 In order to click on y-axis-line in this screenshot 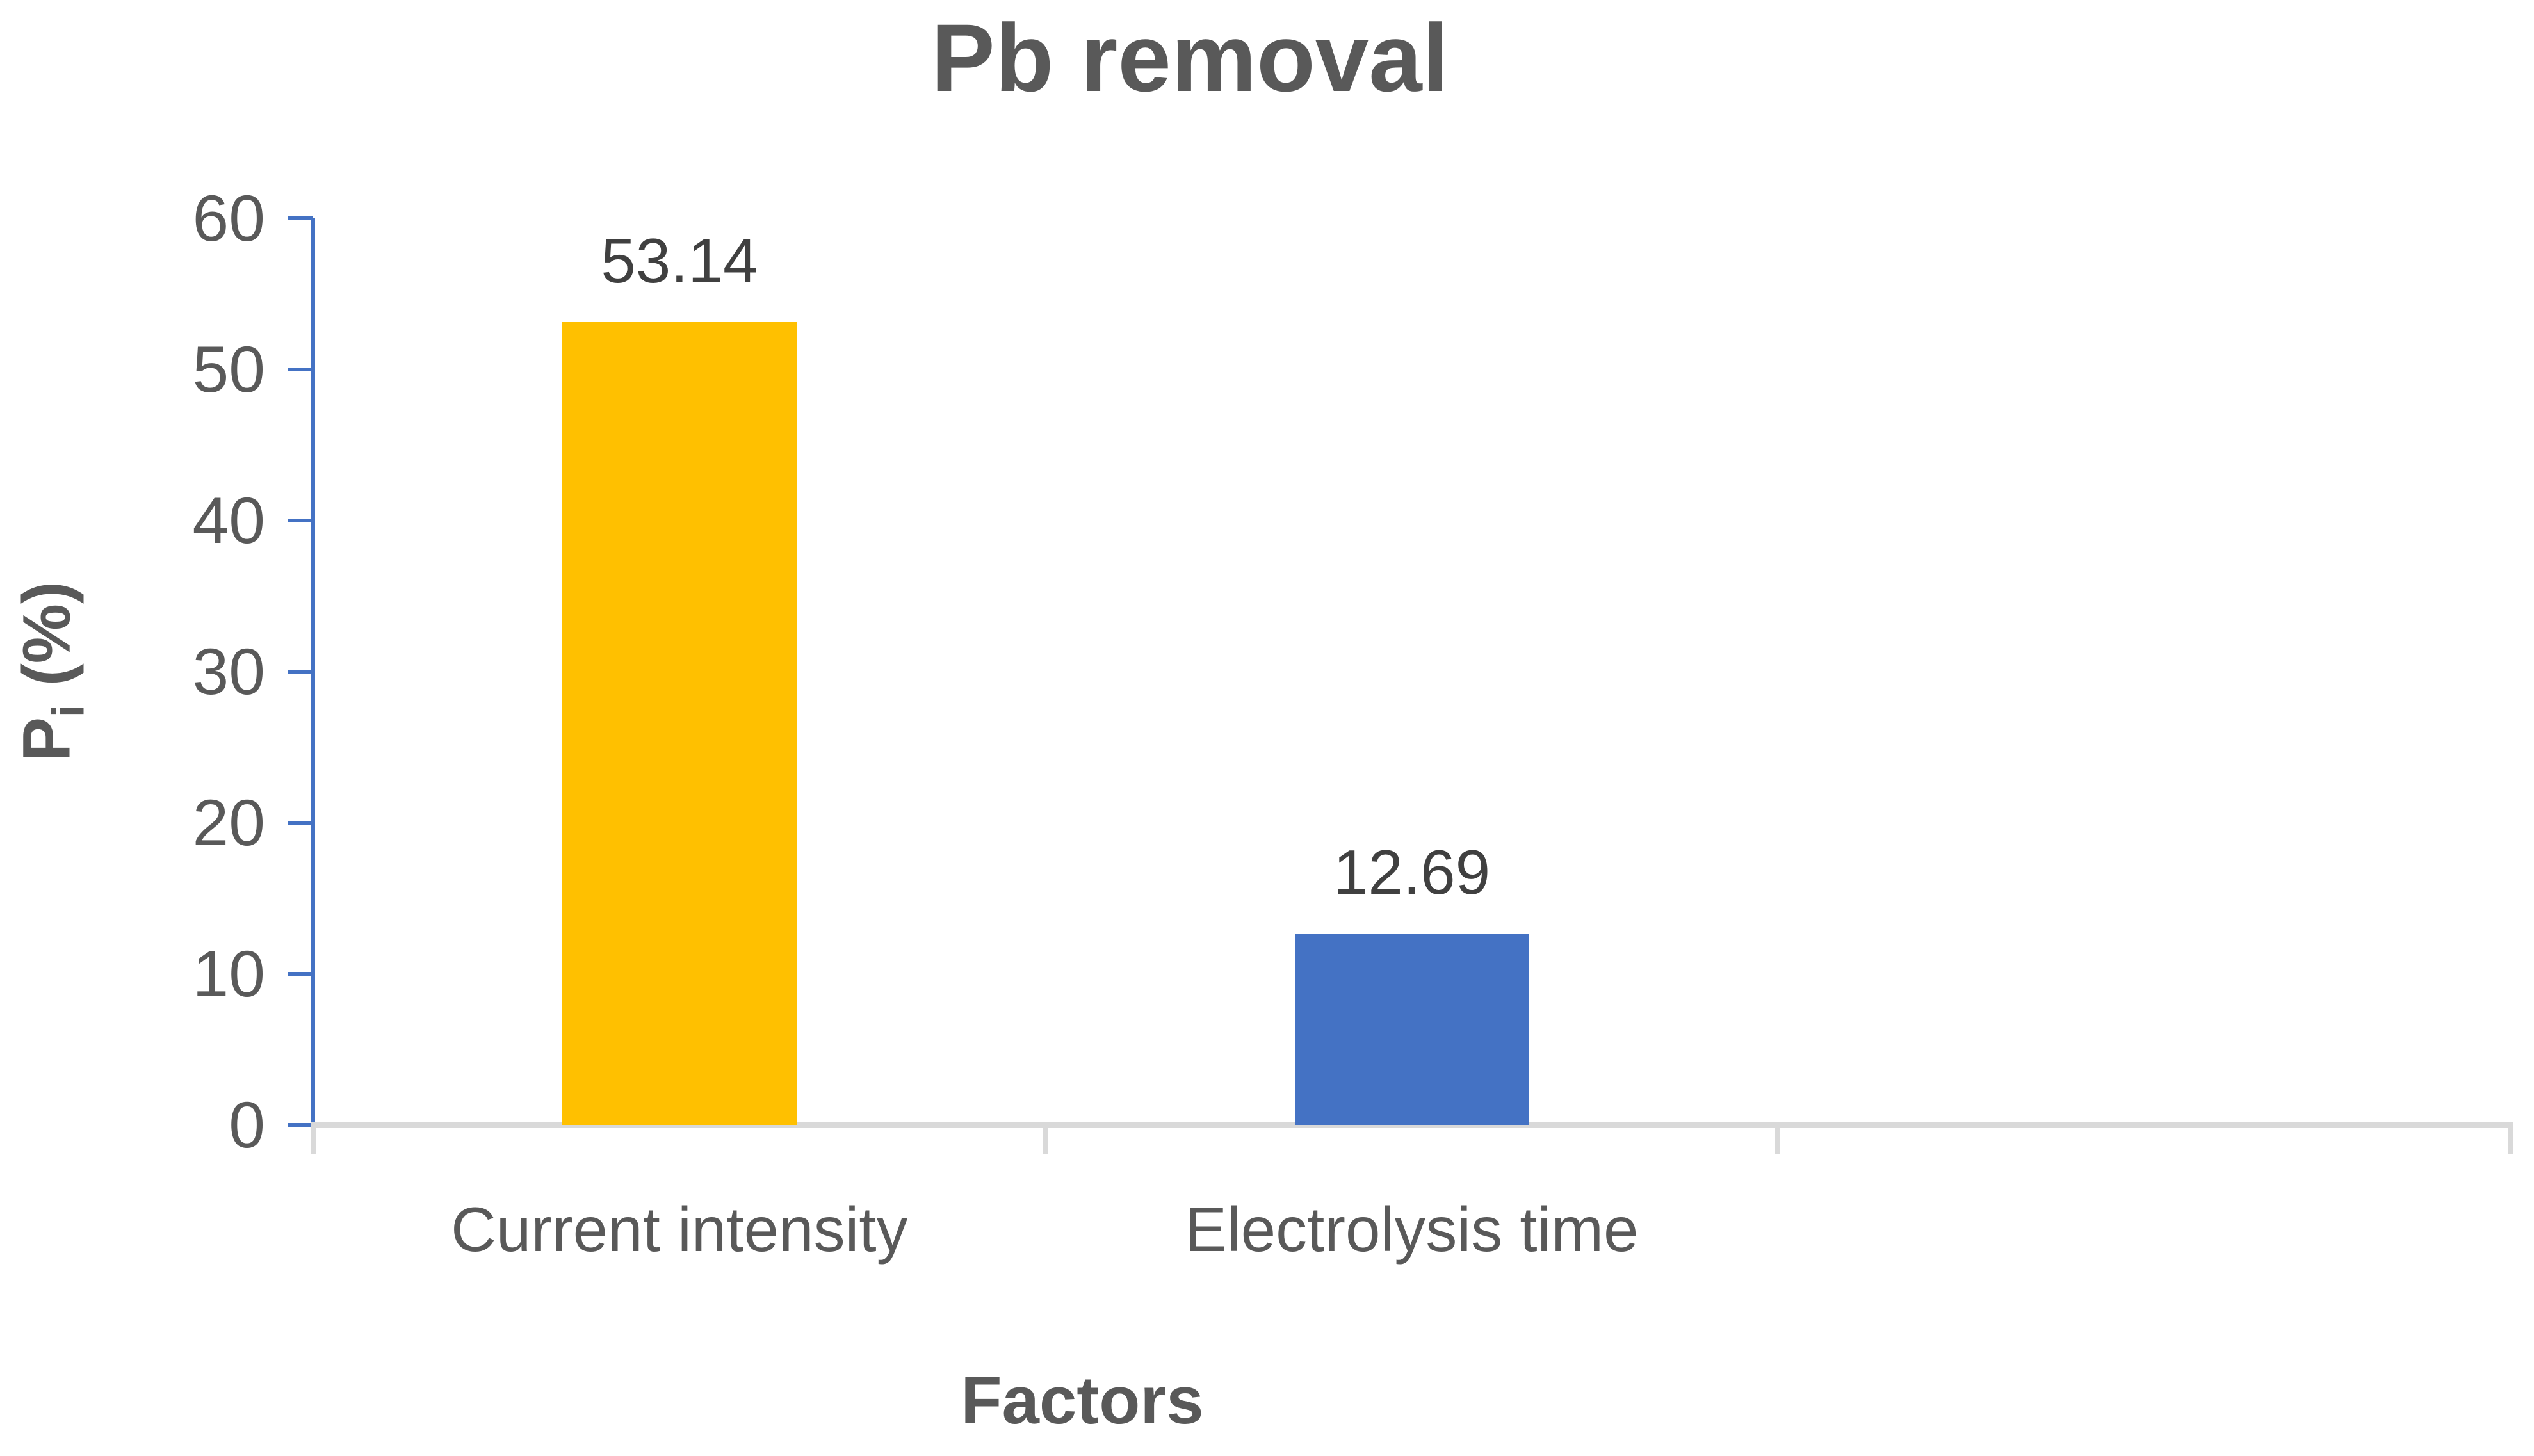, I will do `click(313, 671)`.